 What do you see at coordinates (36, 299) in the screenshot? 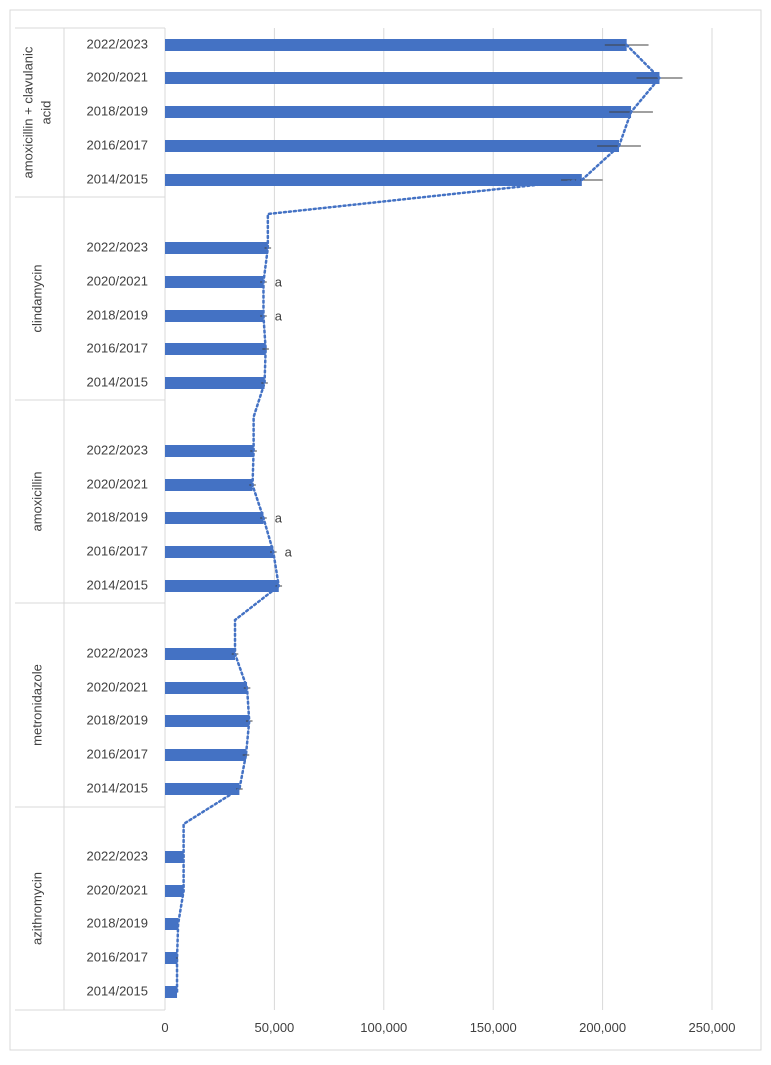
I see `group-label: clindamycin` at bounding box center [36, 299].